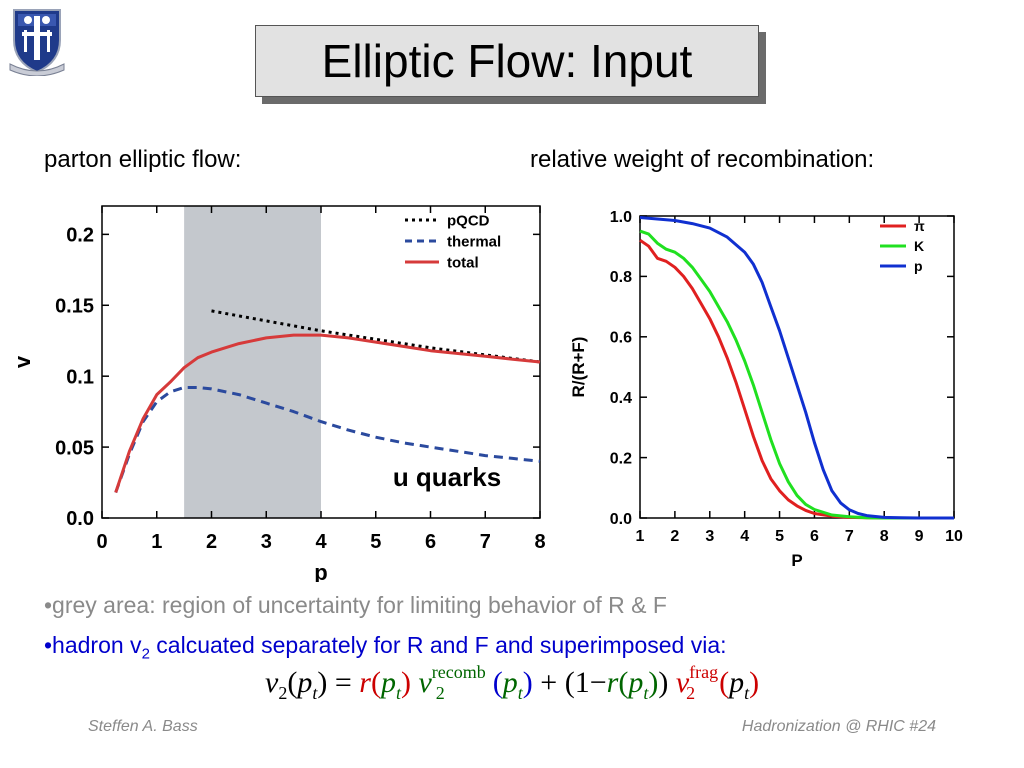 The height and width of the screenshot is (768, 1024). I want to click on x-tick-label: 0, so click(101, 542).